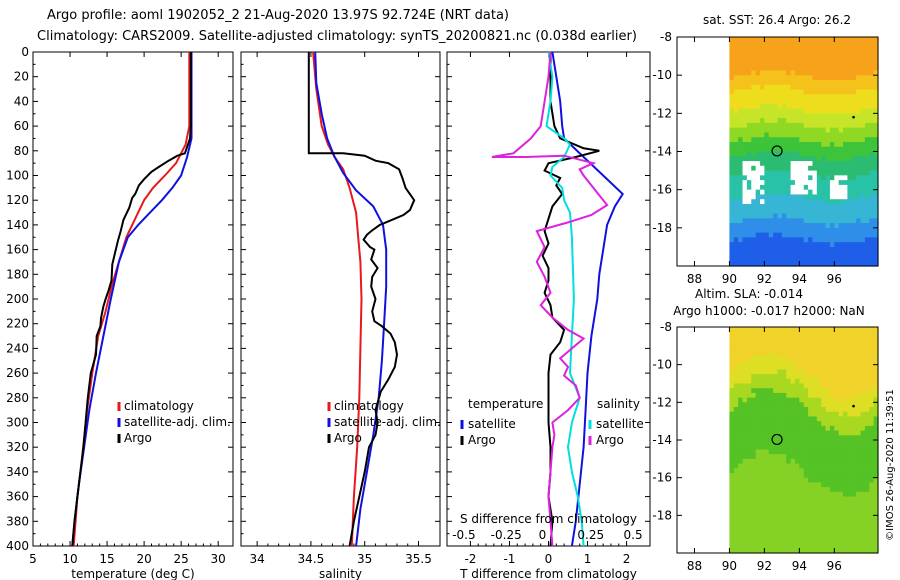 The height and width of the screenshot is (580, 900). I want to click on depth-tick-label: 340, so click(17, 472).